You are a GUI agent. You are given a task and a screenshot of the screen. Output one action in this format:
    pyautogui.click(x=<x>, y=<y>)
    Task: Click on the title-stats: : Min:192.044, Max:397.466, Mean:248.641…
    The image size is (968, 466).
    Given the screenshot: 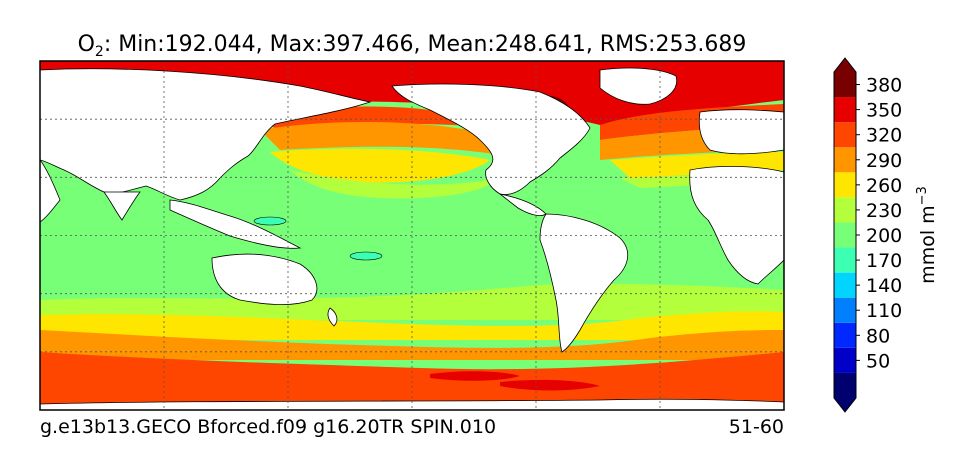 What is the action you would take?
    pyautogui.click(x=425, y=44)
    